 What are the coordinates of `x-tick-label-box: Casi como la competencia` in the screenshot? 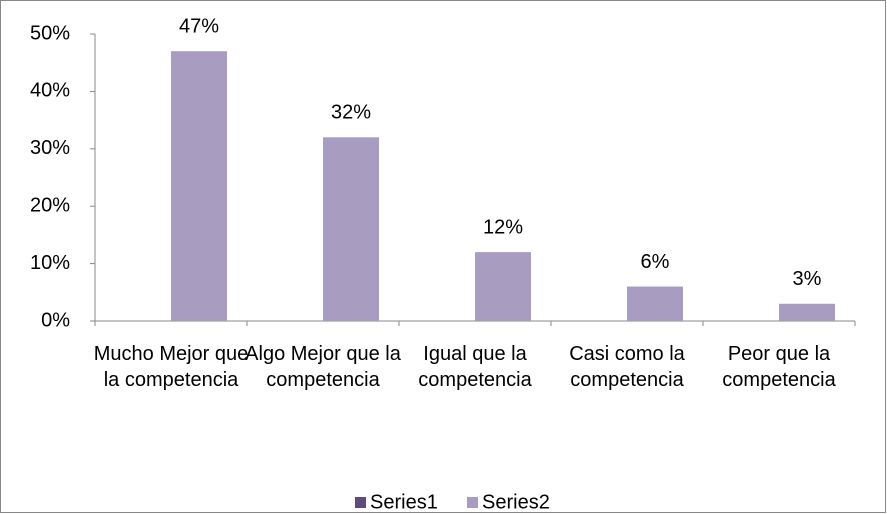 It's located at (627, 367).